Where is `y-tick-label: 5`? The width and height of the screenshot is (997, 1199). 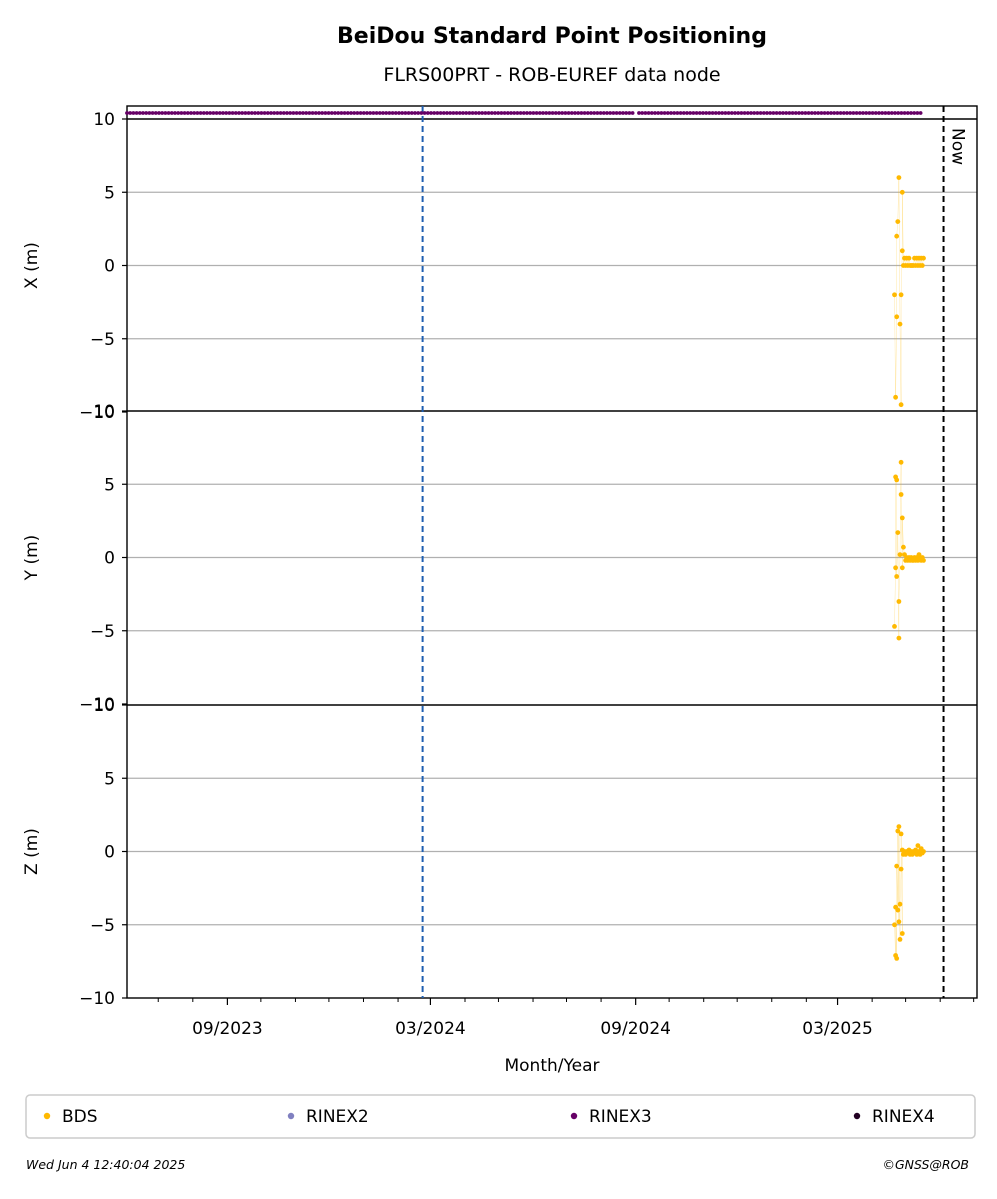
y-tick-label: 5 is located at coordinates (109, 779).